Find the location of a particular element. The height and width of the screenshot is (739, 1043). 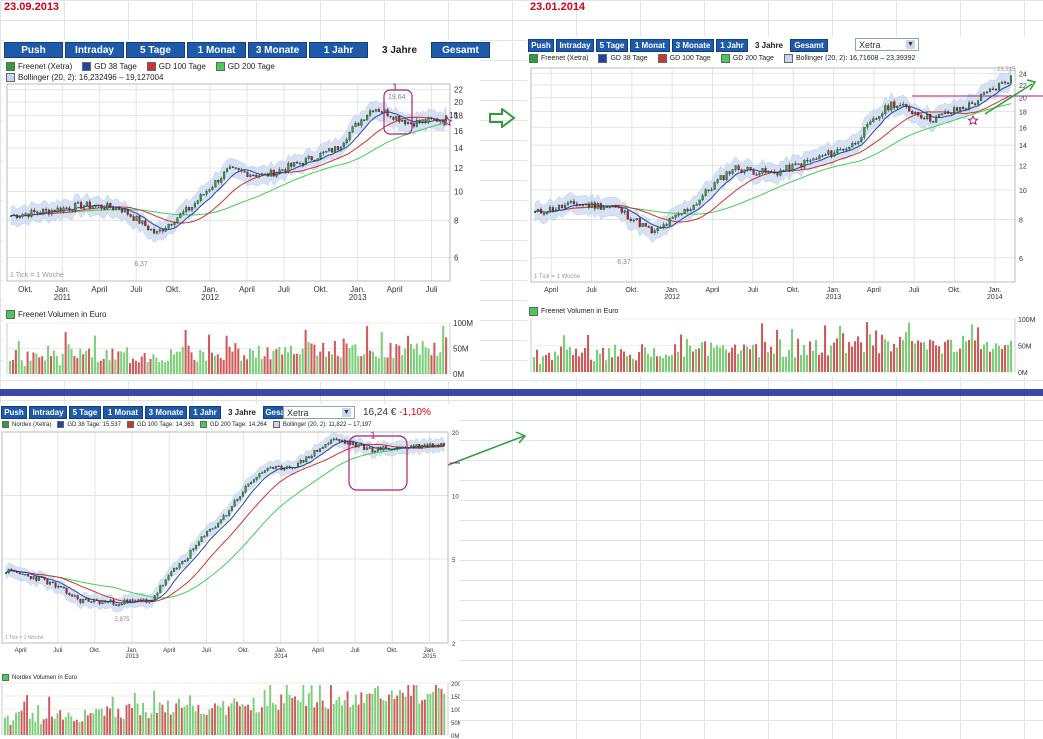

tick-footnote: 1 Tick = 1 Woche is located at coordinates (557, 277).